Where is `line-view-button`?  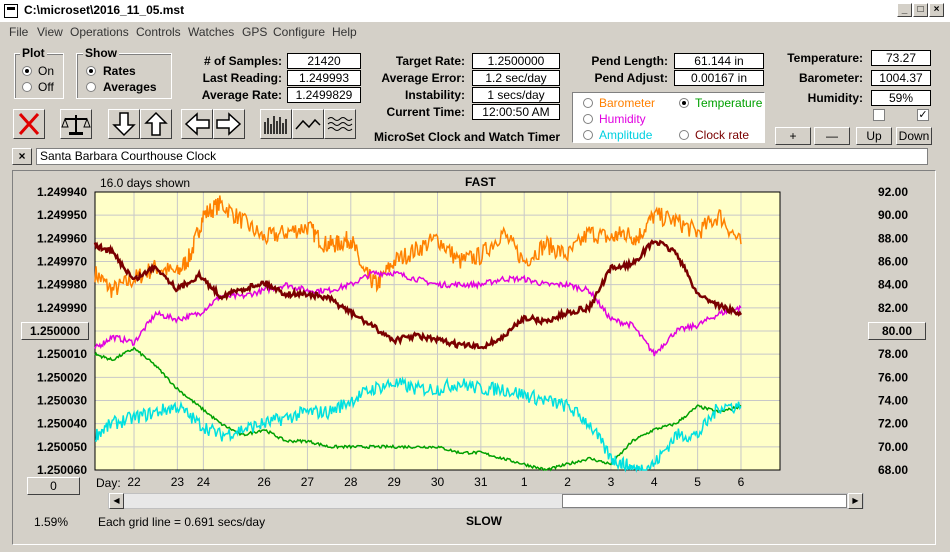 line-view-button is located at coordinates (308, 124).